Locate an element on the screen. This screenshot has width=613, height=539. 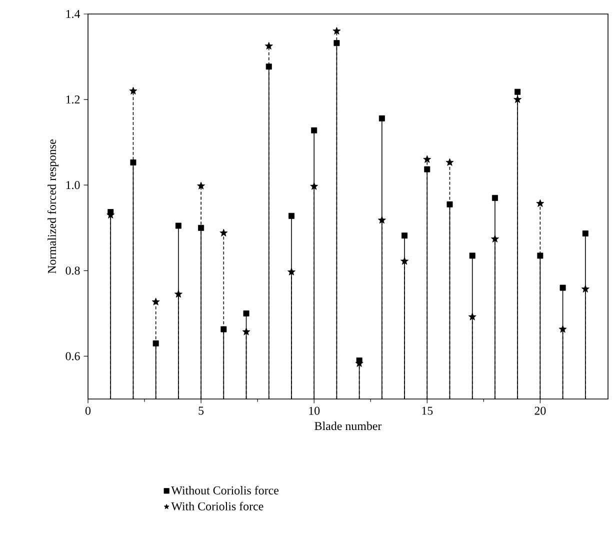
legend-label: Without Coriolis force is located at coordinates (225, 490).